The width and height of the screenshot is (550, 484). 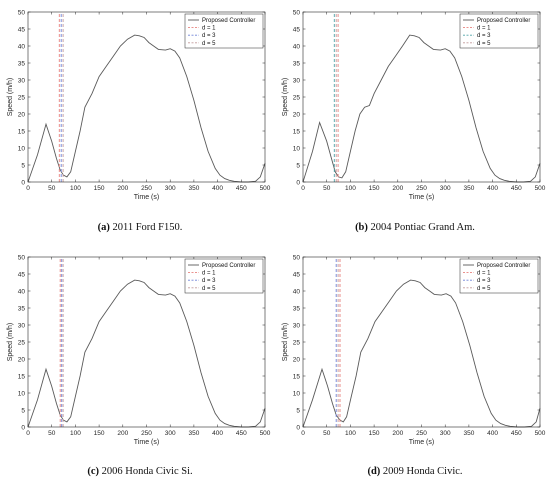 What do you see at coordinates (374, 471) in the screenshot?
I see `caption-tag: (d)` at bounding box center [374, 471].